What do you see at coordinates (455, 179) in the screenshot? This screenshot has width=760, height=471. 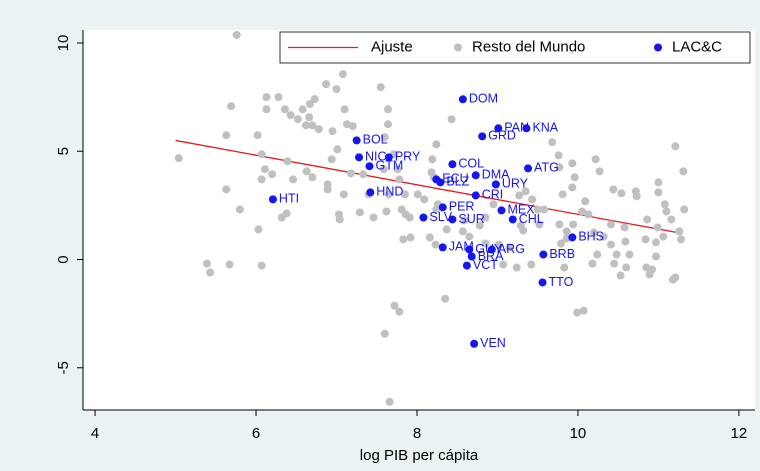 I see `point-label: ECU` at bounding box center [455, 179].